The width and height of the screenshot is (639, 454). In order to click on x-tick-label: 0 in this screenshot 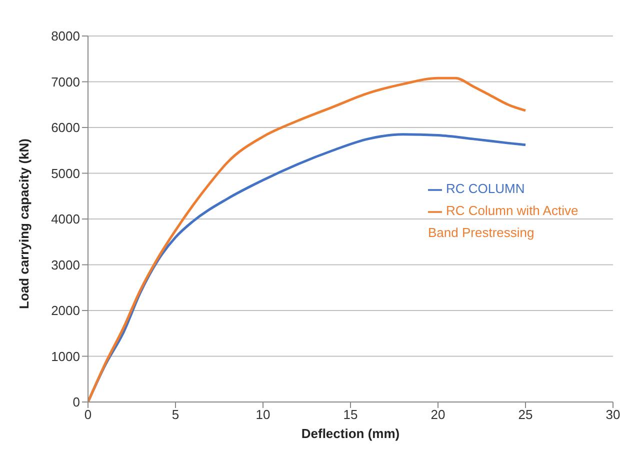, I will do `click(88, 414)`.